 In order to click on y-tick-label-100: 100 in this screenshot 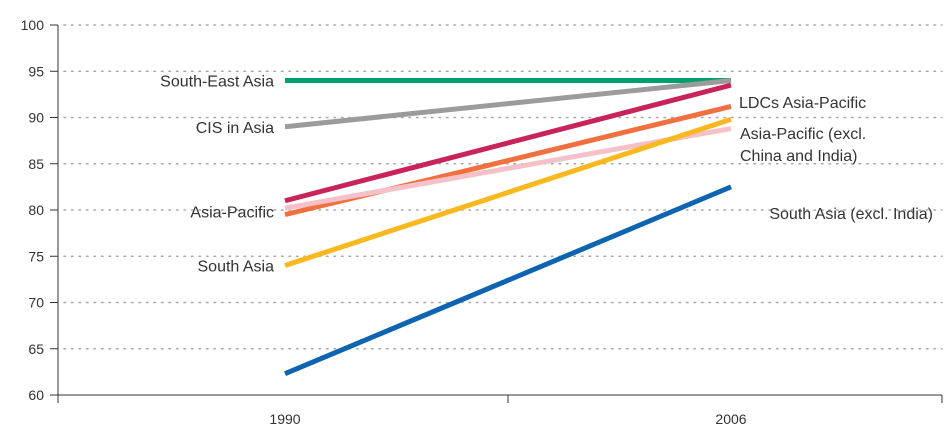, I will do `click(33, 25)`.